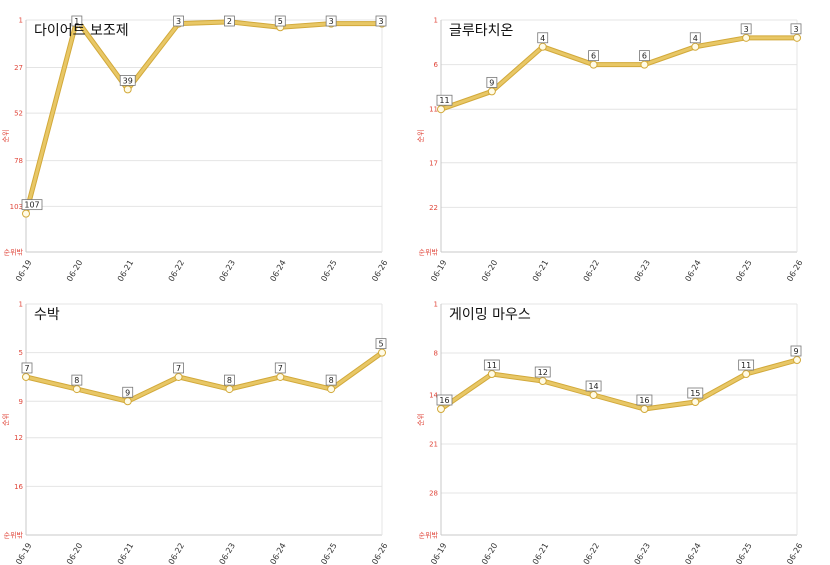 Image resolution: width=830 pixels, height=565 pixels. I want to click on y-tick-label: 22, so click(433, 208).